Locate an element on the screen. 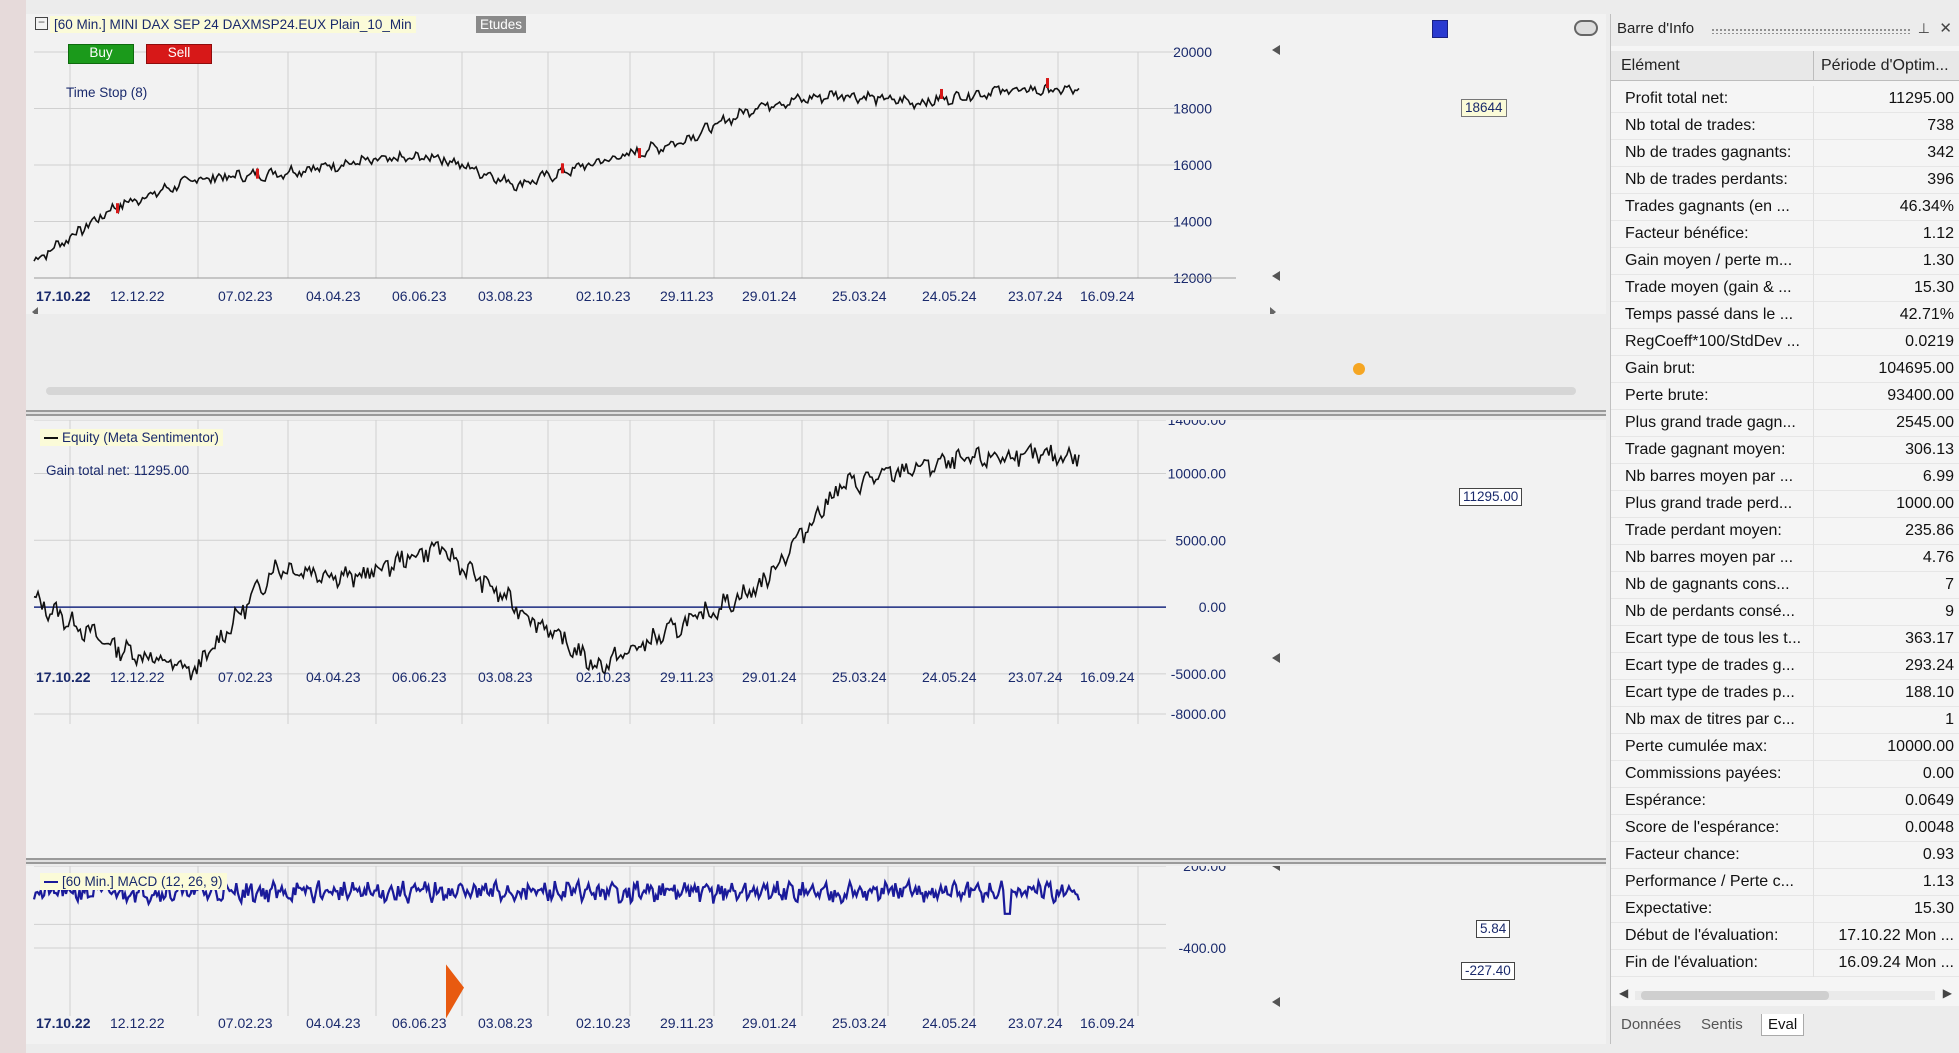  equity-date-label: 02.10.23 is located at coordinates (603, 677).